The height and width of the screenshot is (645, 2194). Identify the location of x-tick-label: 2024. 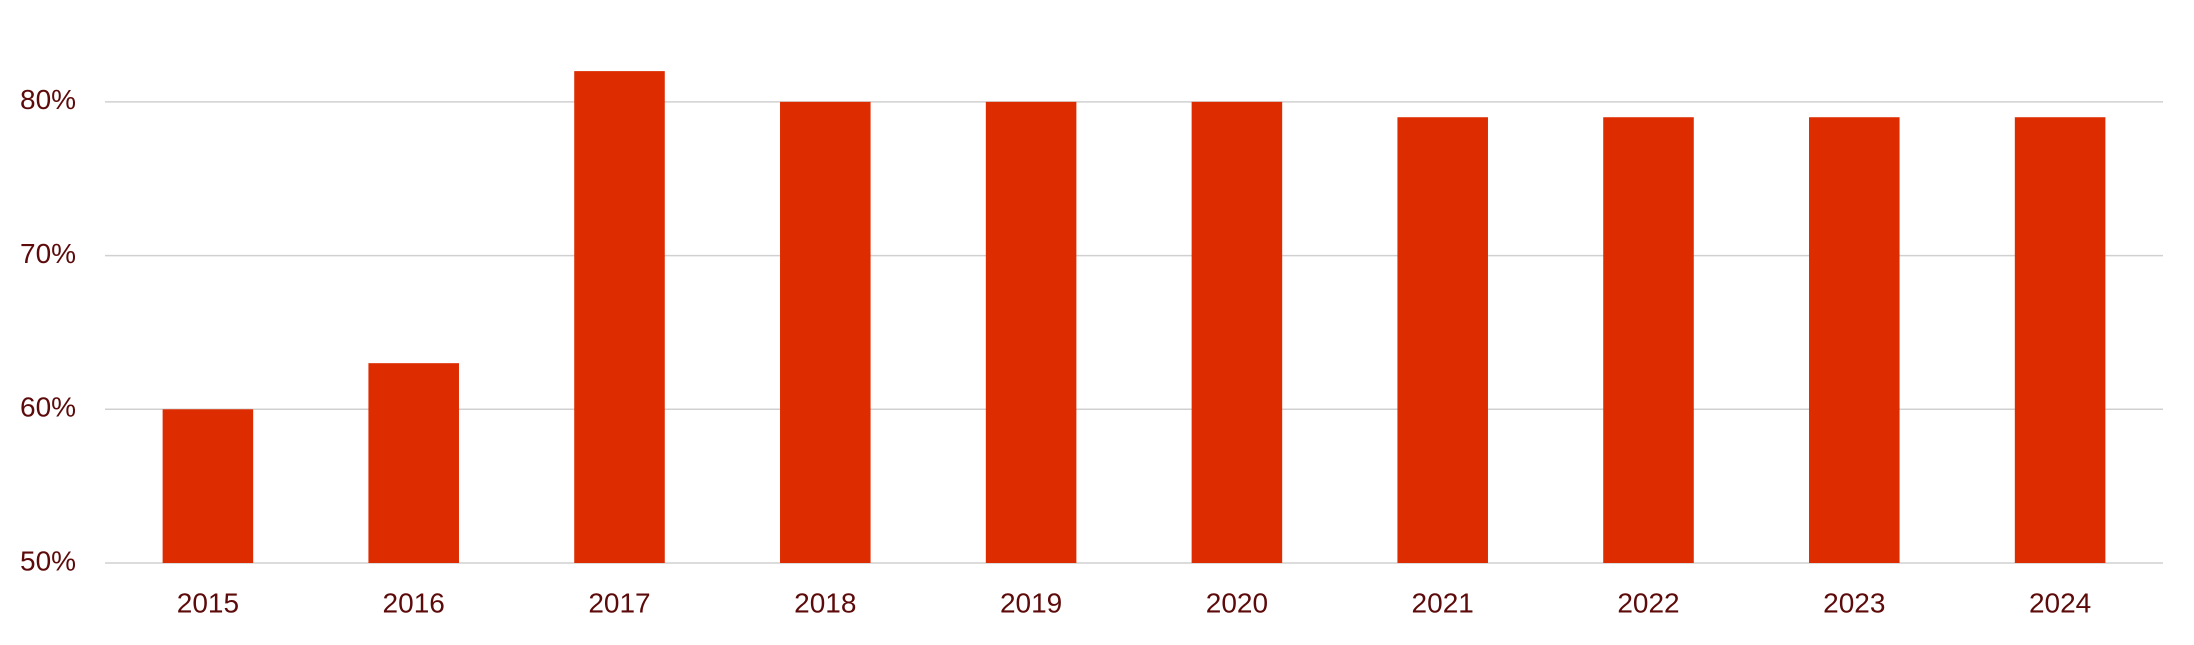
(2060, 602).